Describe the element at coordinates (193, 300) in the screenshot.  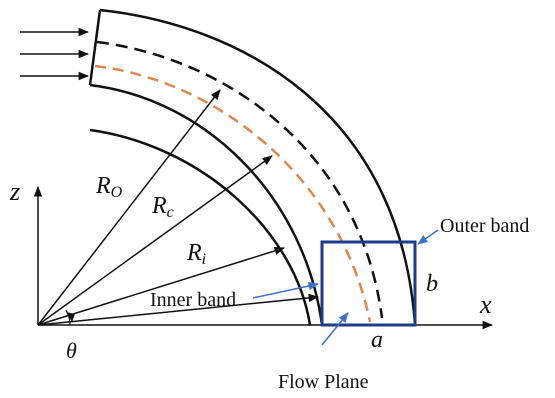
I see `inner-band-label: Inner band` at that location.